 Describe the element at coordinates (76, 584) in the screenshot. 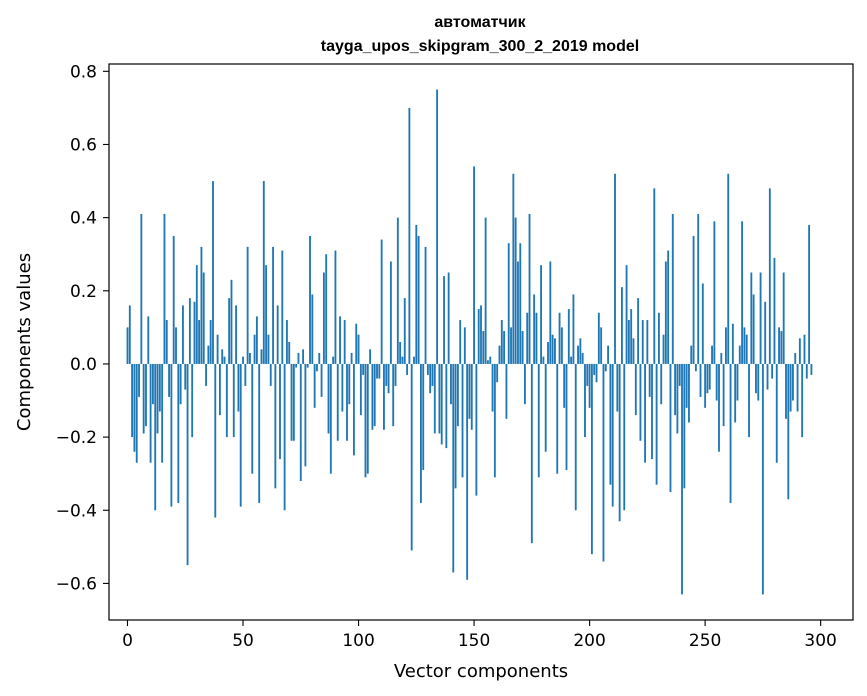

I see `y-tick-label: −0.6` at that location.